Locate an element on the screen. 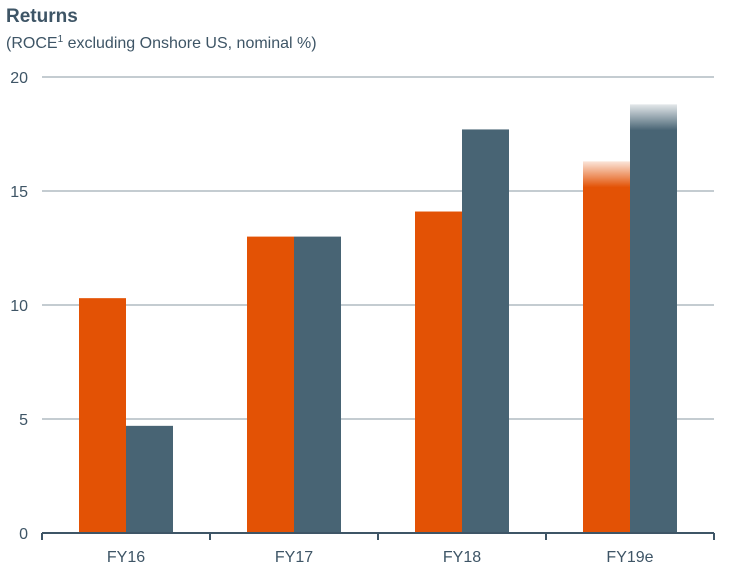 The image size is (734, 567). x-tick-label: FY16 is located at coordinates (126, 557).